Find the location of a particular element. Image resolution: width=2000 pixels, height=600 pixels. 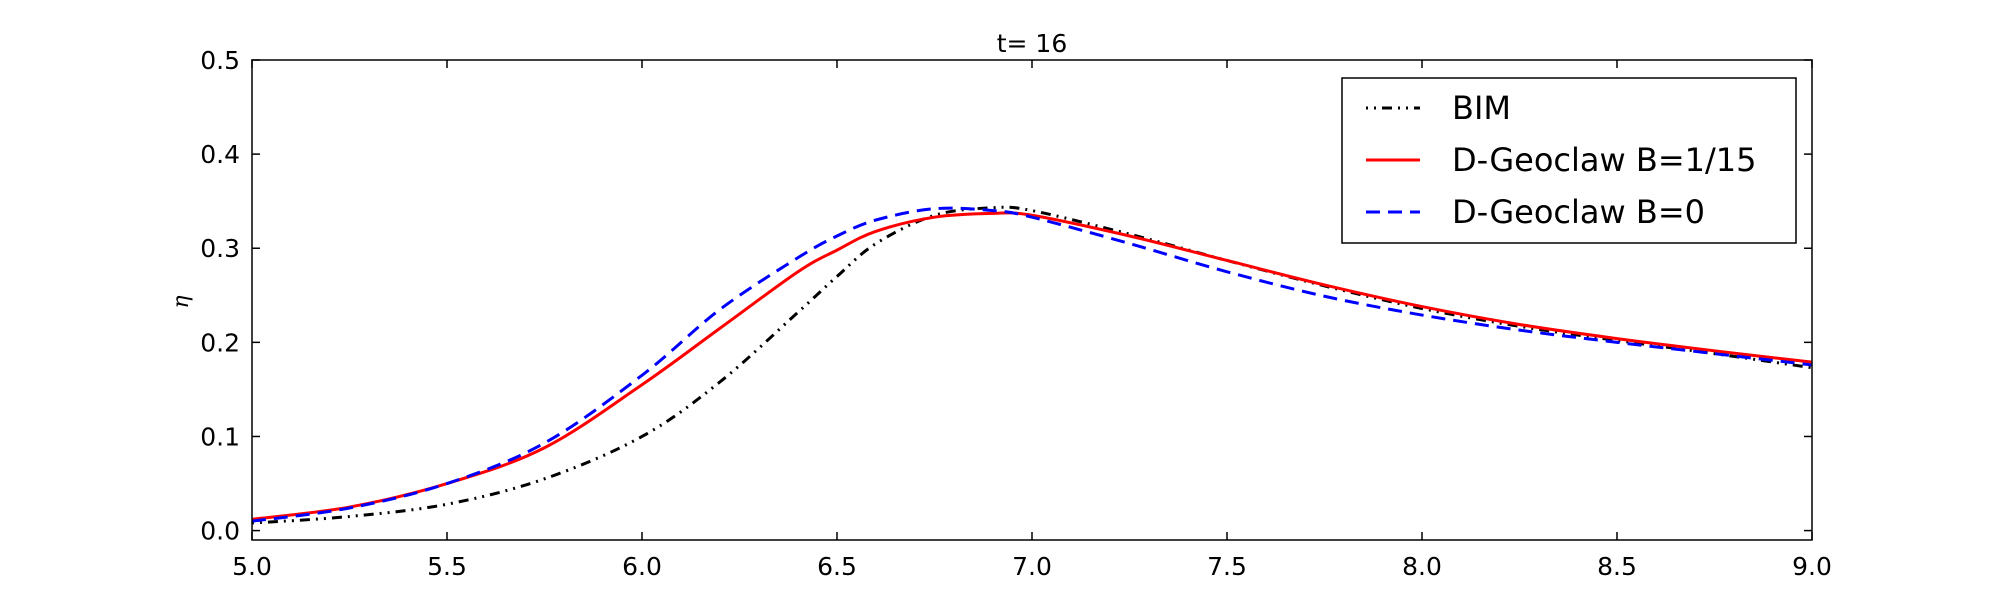

x-tick-label: 6.0 is located at coordinates (642, 566).